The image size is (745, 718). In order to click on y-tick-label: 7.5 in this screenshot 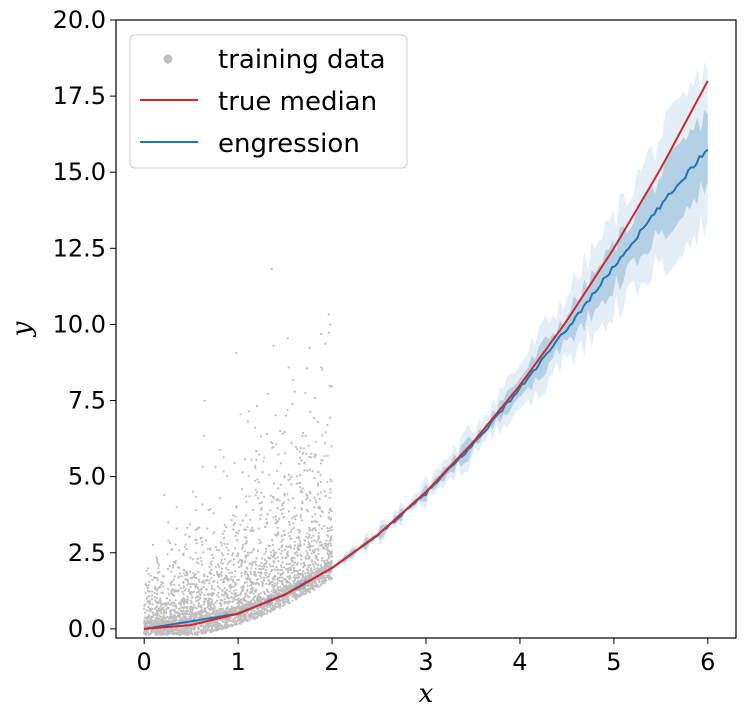, I will do `click(87, 401)`.